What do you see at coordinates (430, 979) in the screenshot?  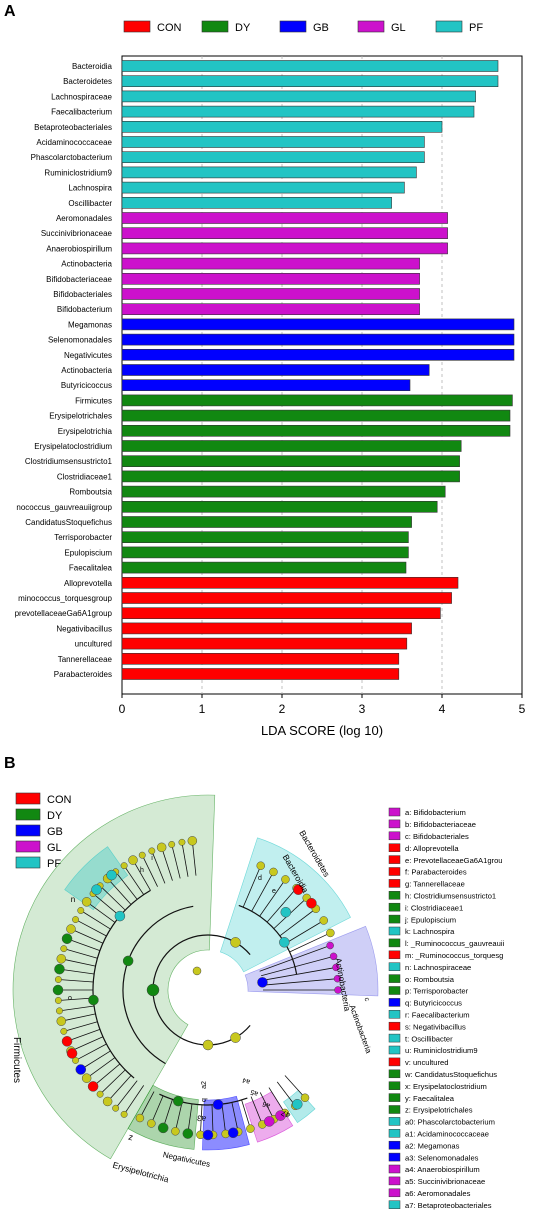 I see `key-item: o: Romboutsia` at bounding box center [430, 979].